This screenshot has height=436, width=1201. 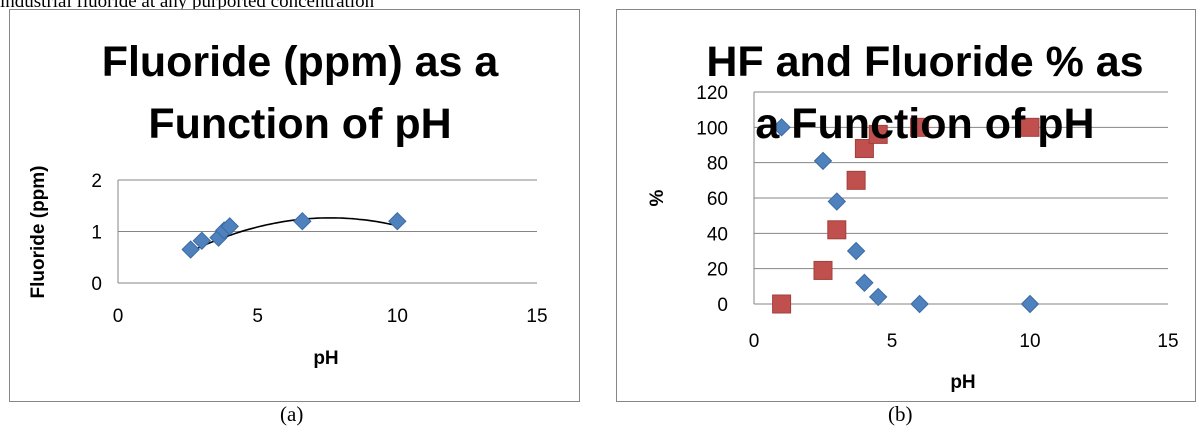 What do you see at coordinates (301, 62) in the screenshot?
I see `chart-title-line: Fluoride (ppm) as a` at bounding box center [301, 62].